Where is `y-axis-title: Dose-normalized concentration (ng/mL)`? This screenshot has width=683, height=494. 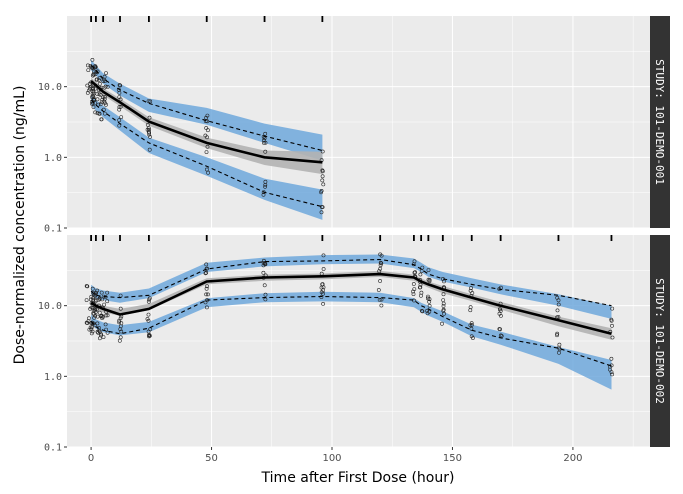
y-axis-title: Dose-normalized concentration (ng/mL) is located at coordinates (20, 225).